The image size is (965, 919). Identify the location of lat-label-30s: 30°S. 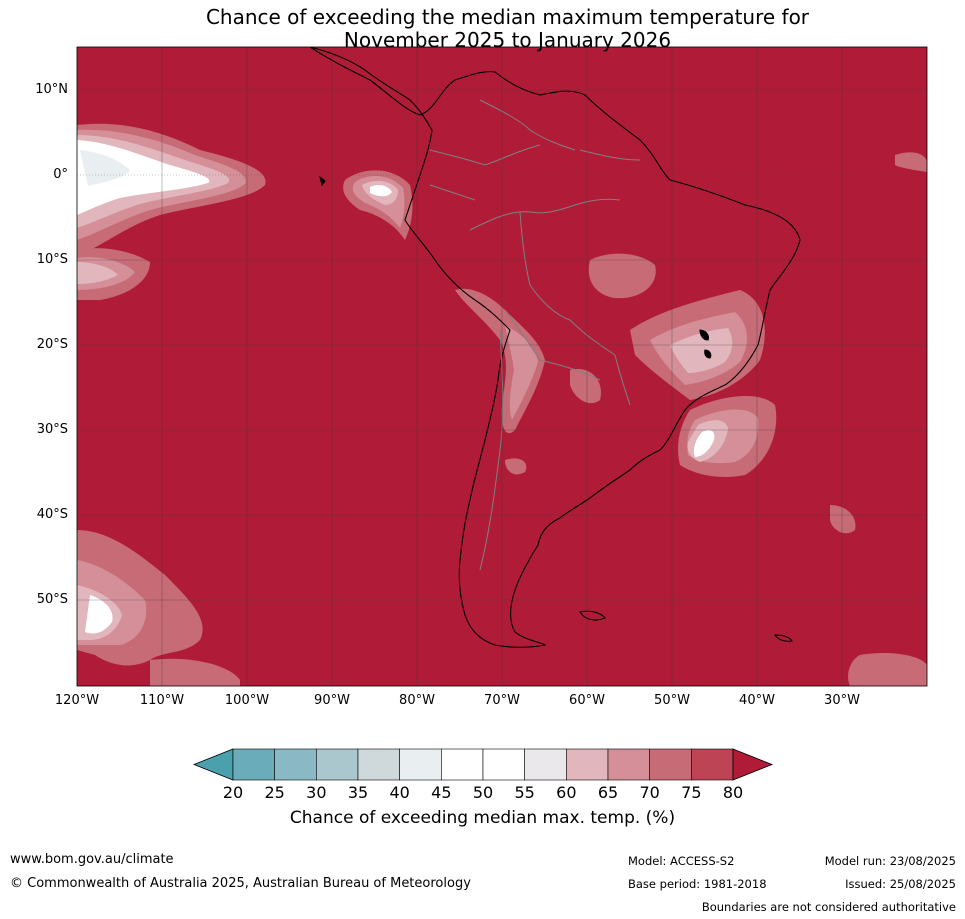
(52, 429).